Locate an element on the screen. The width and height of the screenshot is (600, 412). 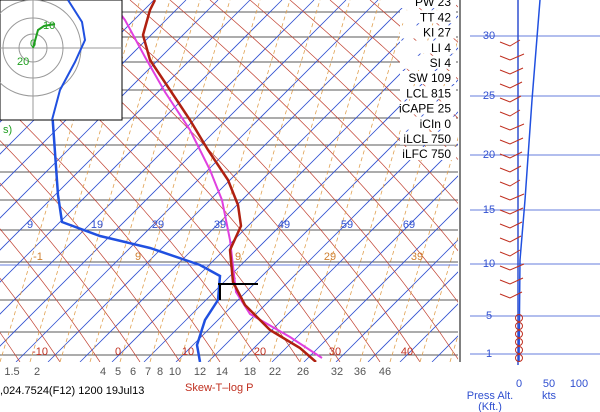
footer-run: ,024.7524(F12) 1200 19Jul13 is located at coordinates (72, 391).